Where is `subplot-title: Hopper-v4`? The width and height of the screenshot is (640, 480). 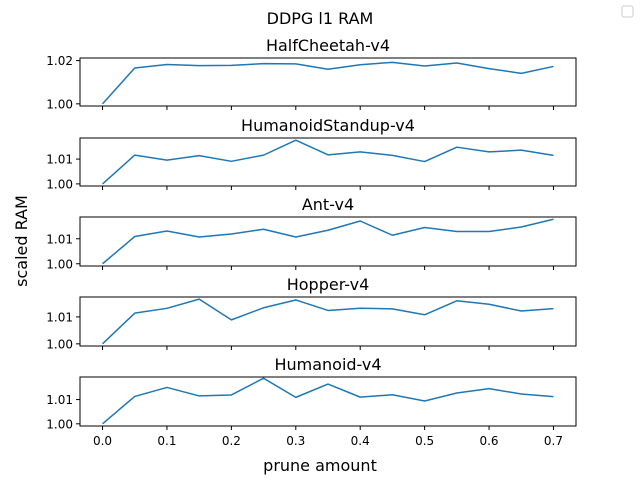 subplot-title: Hopper-v4 is located at coordinates (328, 284).